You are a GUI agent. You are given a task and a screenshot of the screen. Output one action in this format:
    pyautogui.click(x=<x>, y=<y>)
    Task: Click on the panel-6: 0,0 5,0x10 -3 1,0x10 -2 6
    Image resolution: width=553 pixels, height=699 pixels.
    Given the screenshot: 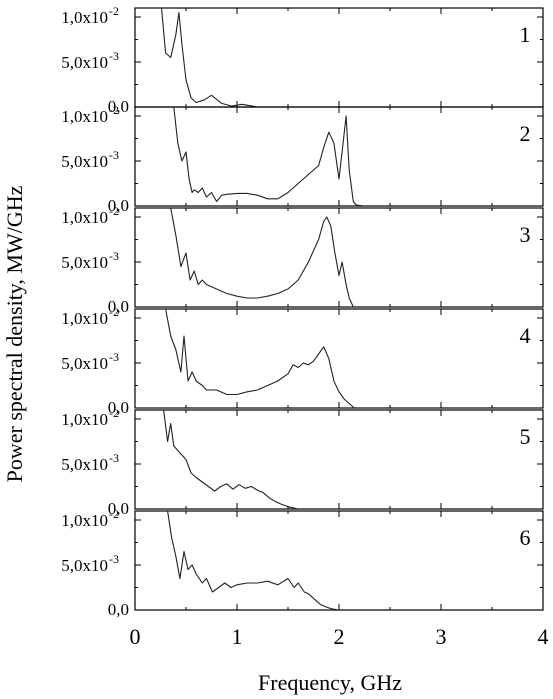 What is the action you would take?
    pyautogui.click(x=302, y=563)
    